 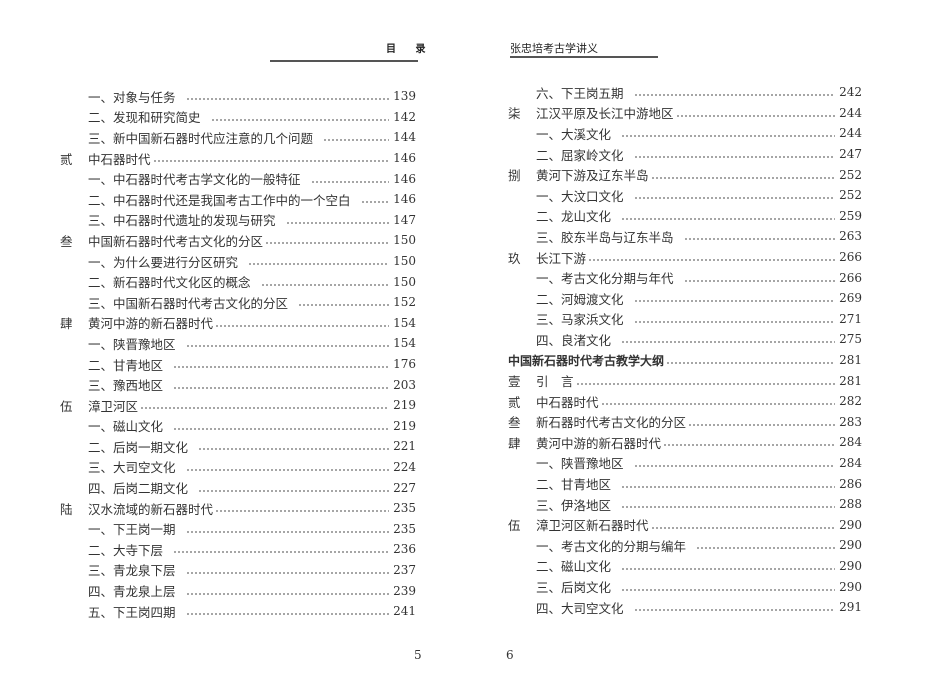 I want to click on entry-title: 二、甘青地区, so click(x=574, y=485).